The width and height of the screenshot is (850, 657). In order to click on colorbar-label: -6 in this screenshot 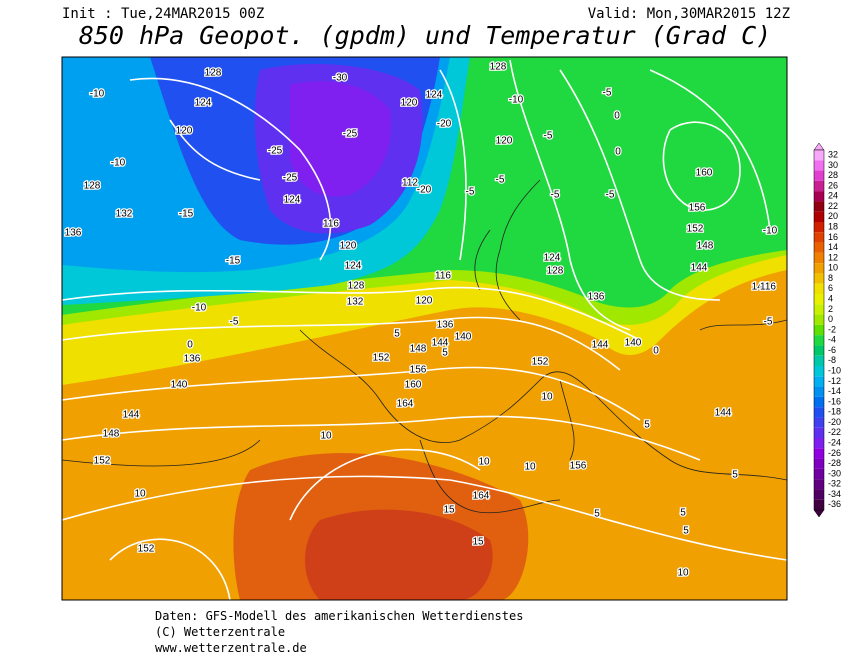, I will do `click(832, 350)`.